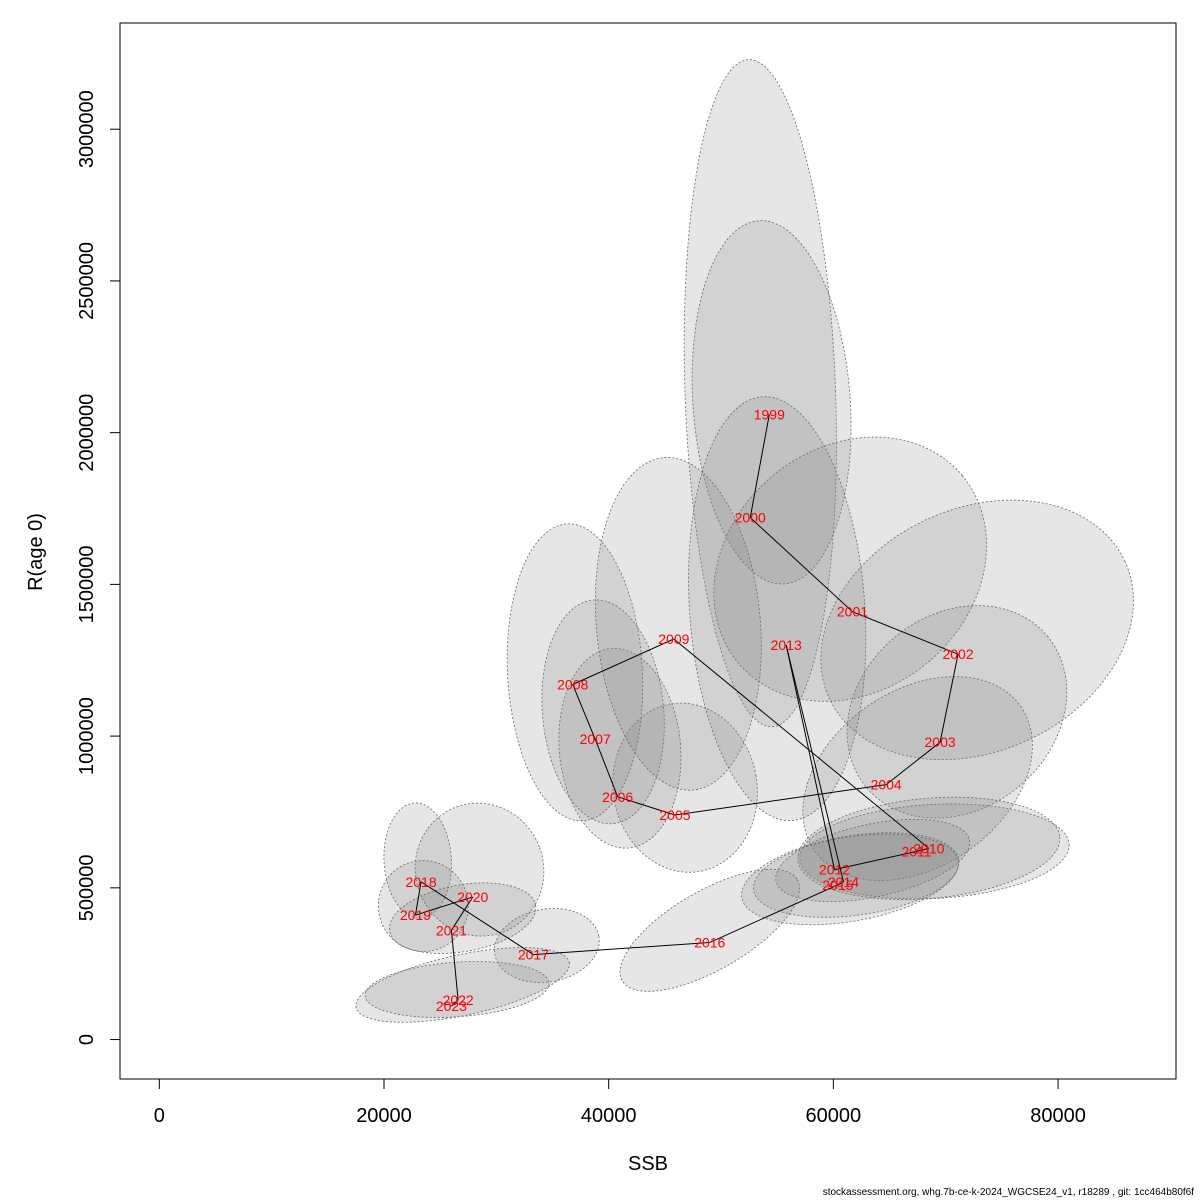  Describe the element at coordinates (922, 849) in the screenshot. I see `path-segment-2010-2011` at that location.